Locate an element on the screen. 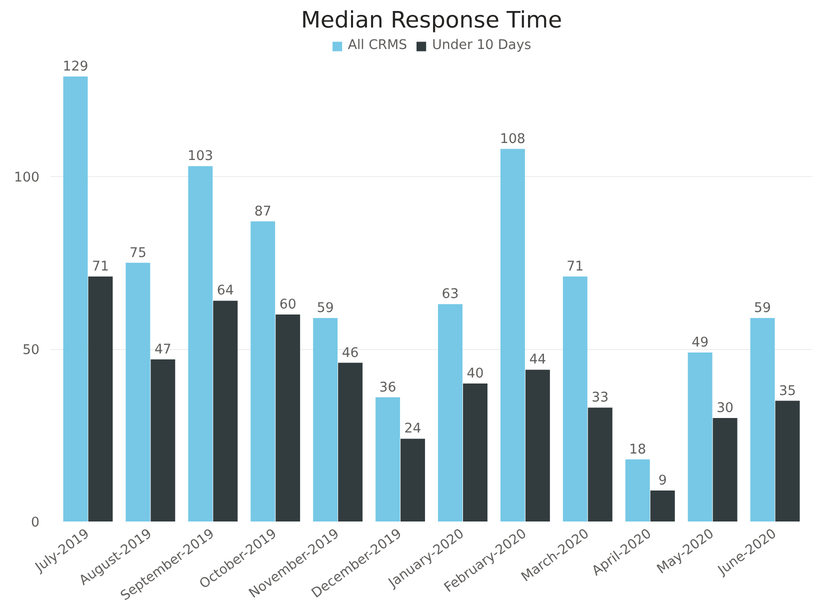  data-label: 44 is located at coordinates (537, 360).